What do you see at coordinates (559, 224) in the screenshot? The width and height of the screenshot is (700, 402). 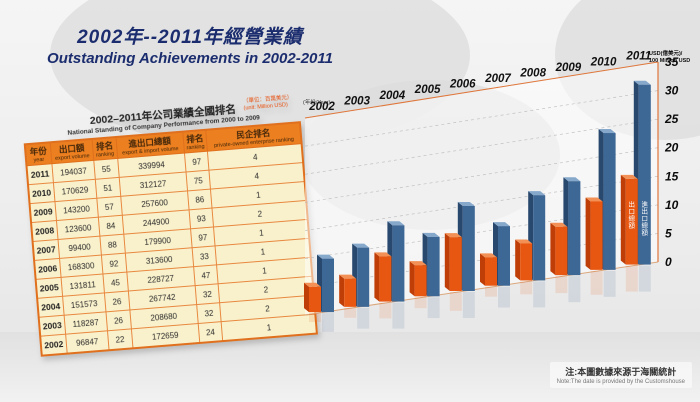 I see `bar-export-2009-top` at bounding box center [559, 224].